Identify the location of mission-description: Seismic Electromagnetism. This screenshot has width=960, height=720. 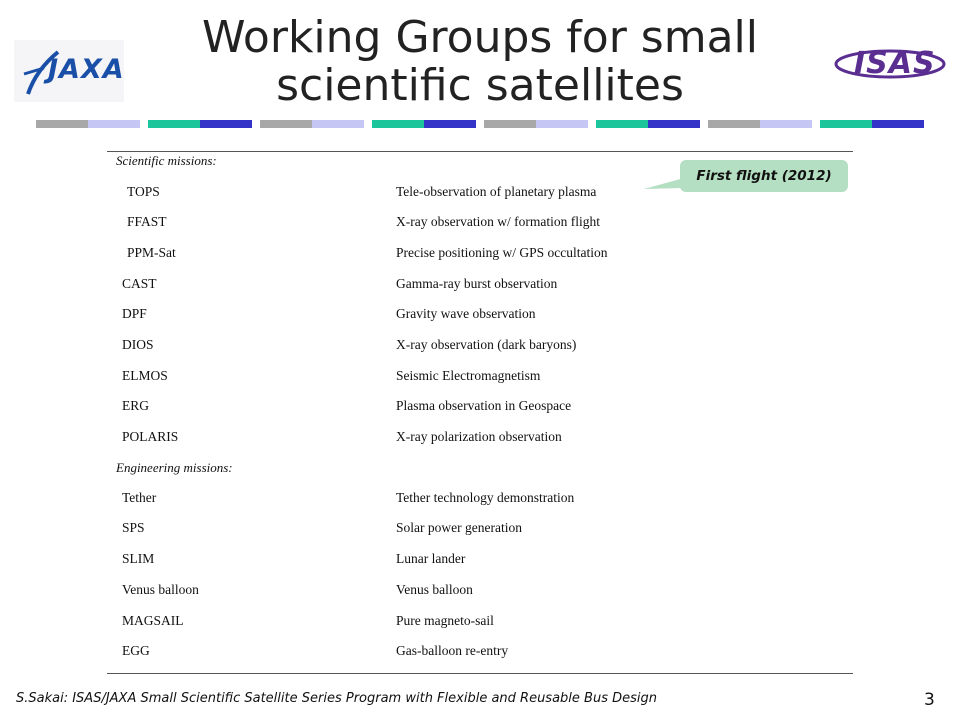
(468, 375).